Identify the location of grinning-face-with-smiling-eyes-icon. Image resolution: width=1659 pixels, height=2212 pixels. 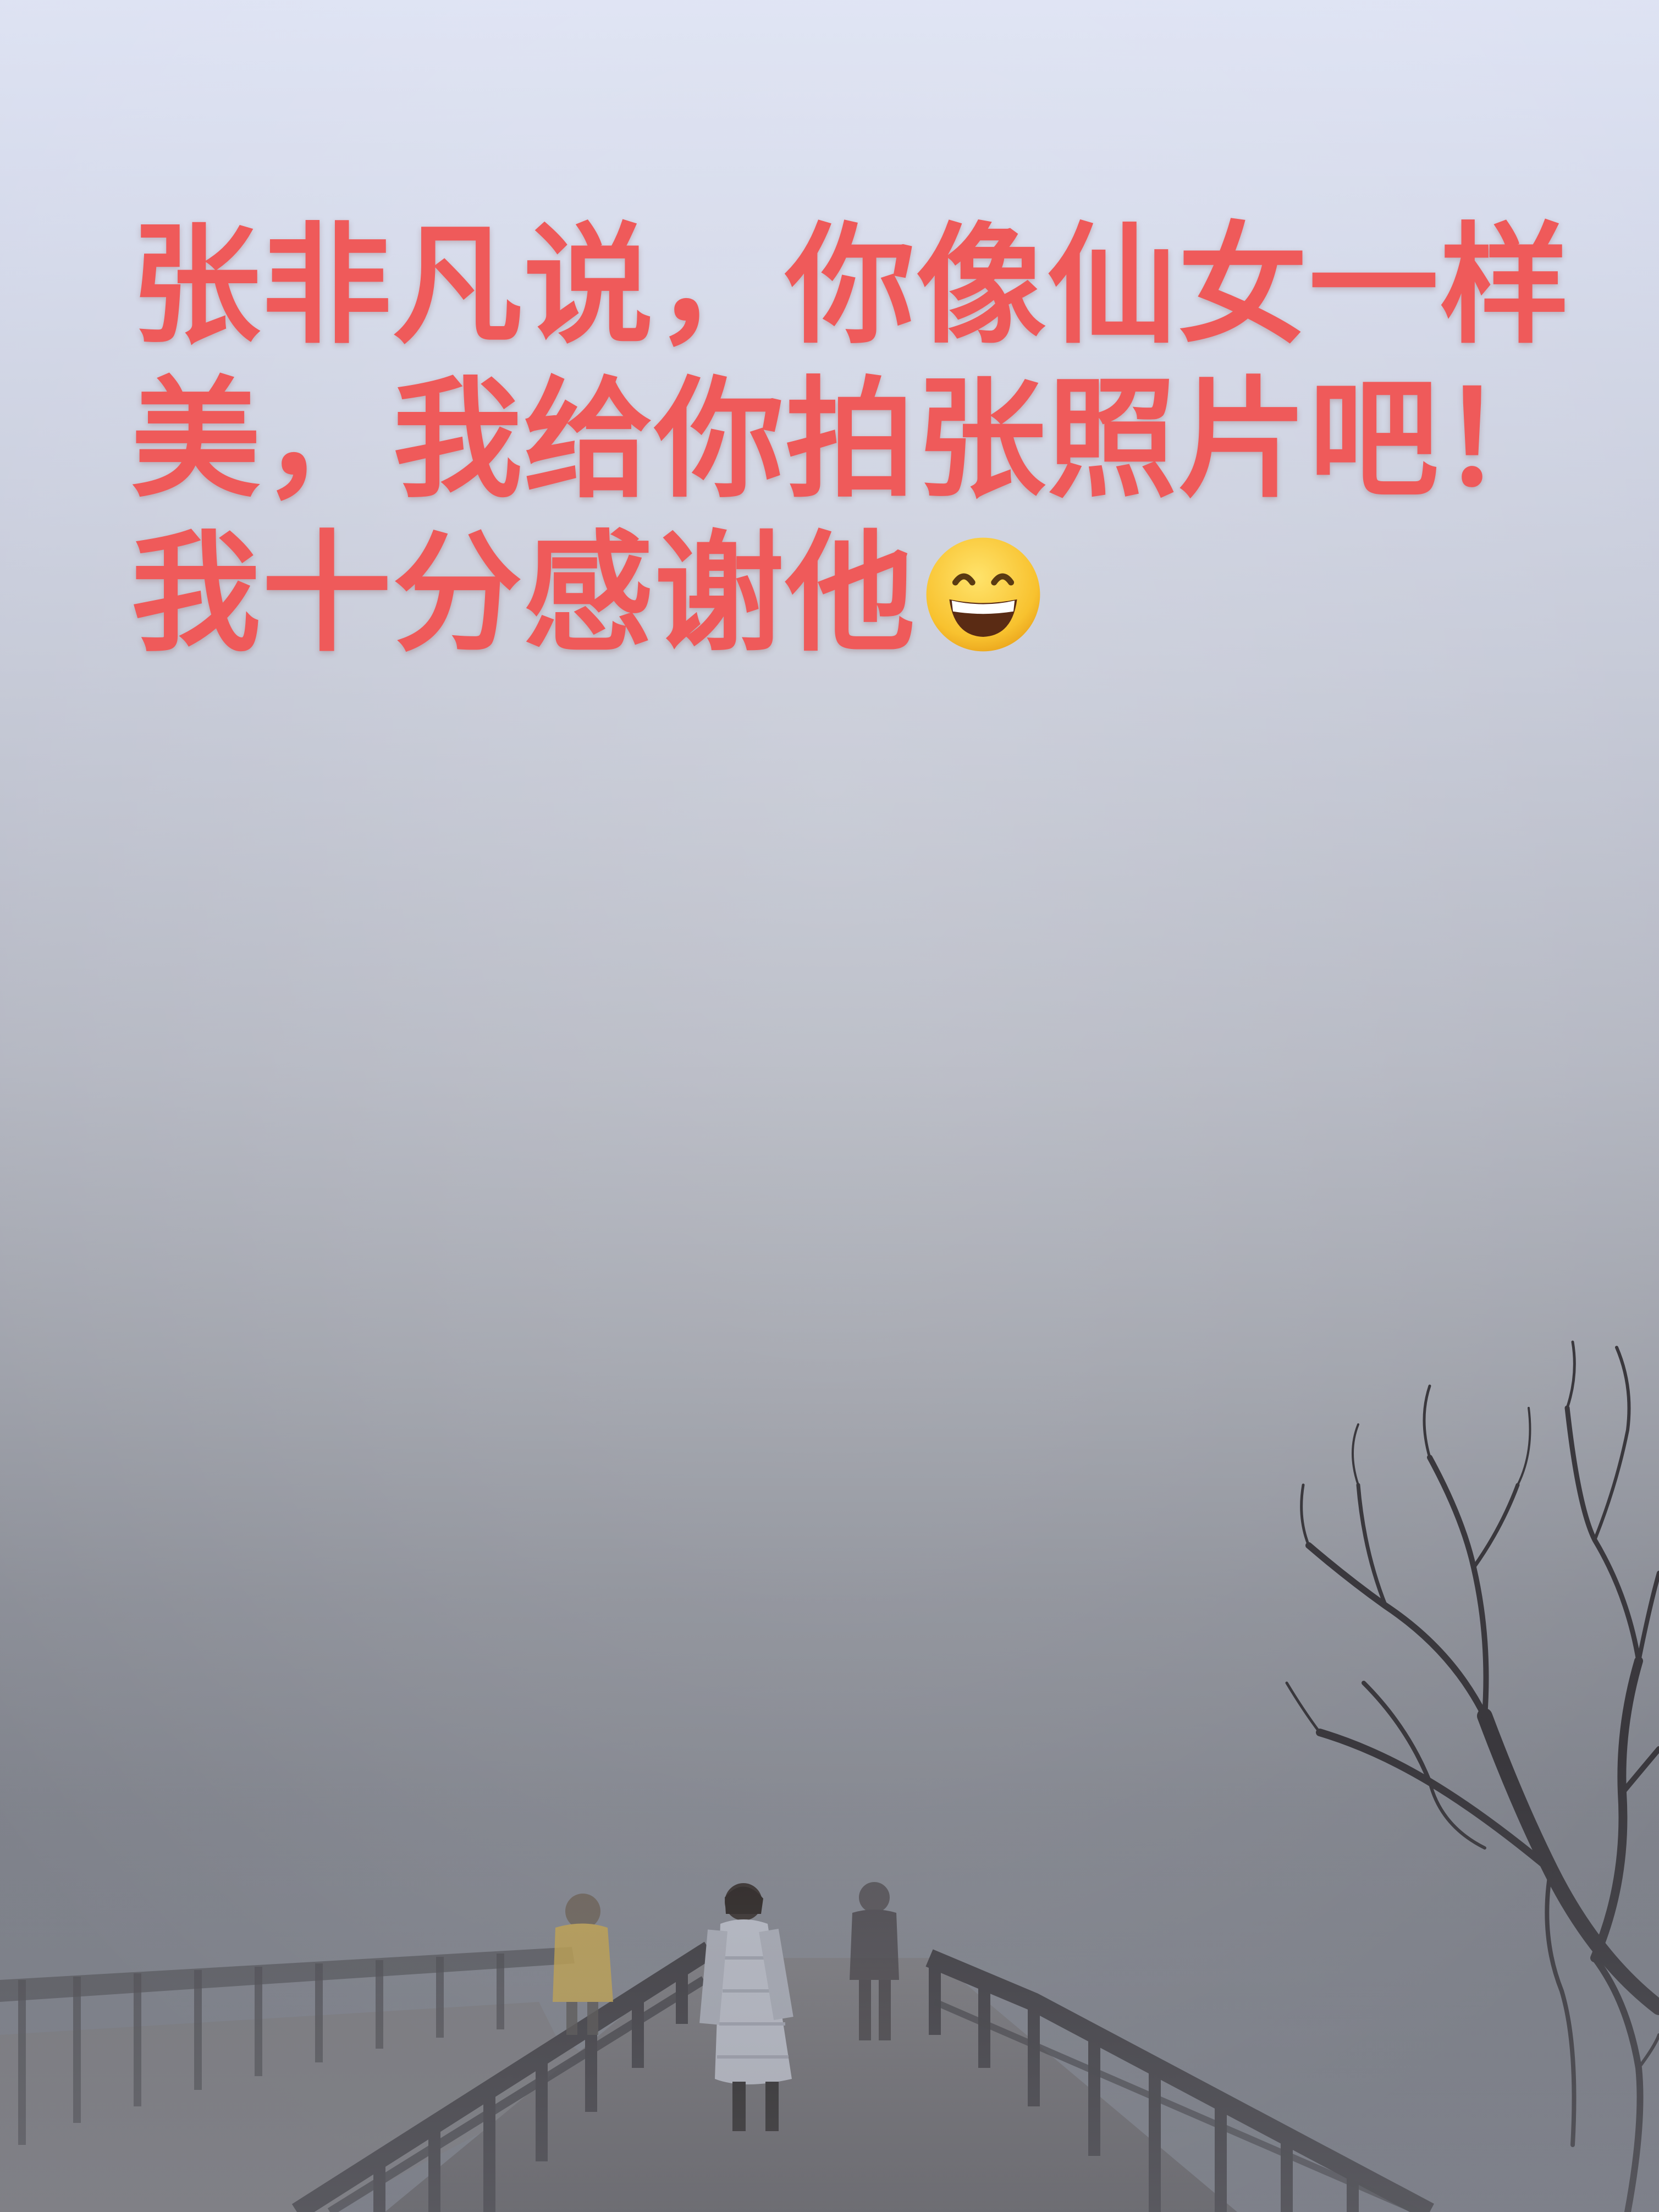
(983, 595).